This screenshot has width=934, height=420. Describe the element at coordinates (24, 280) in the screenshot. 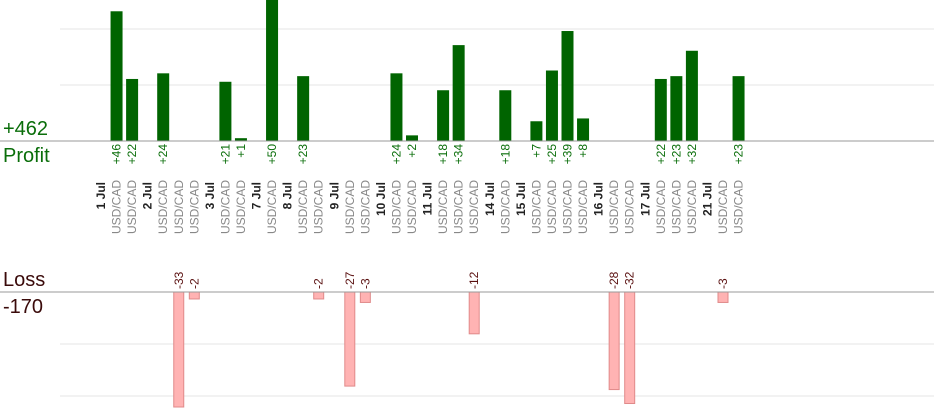

I see `loss-label: Loss` at that location.